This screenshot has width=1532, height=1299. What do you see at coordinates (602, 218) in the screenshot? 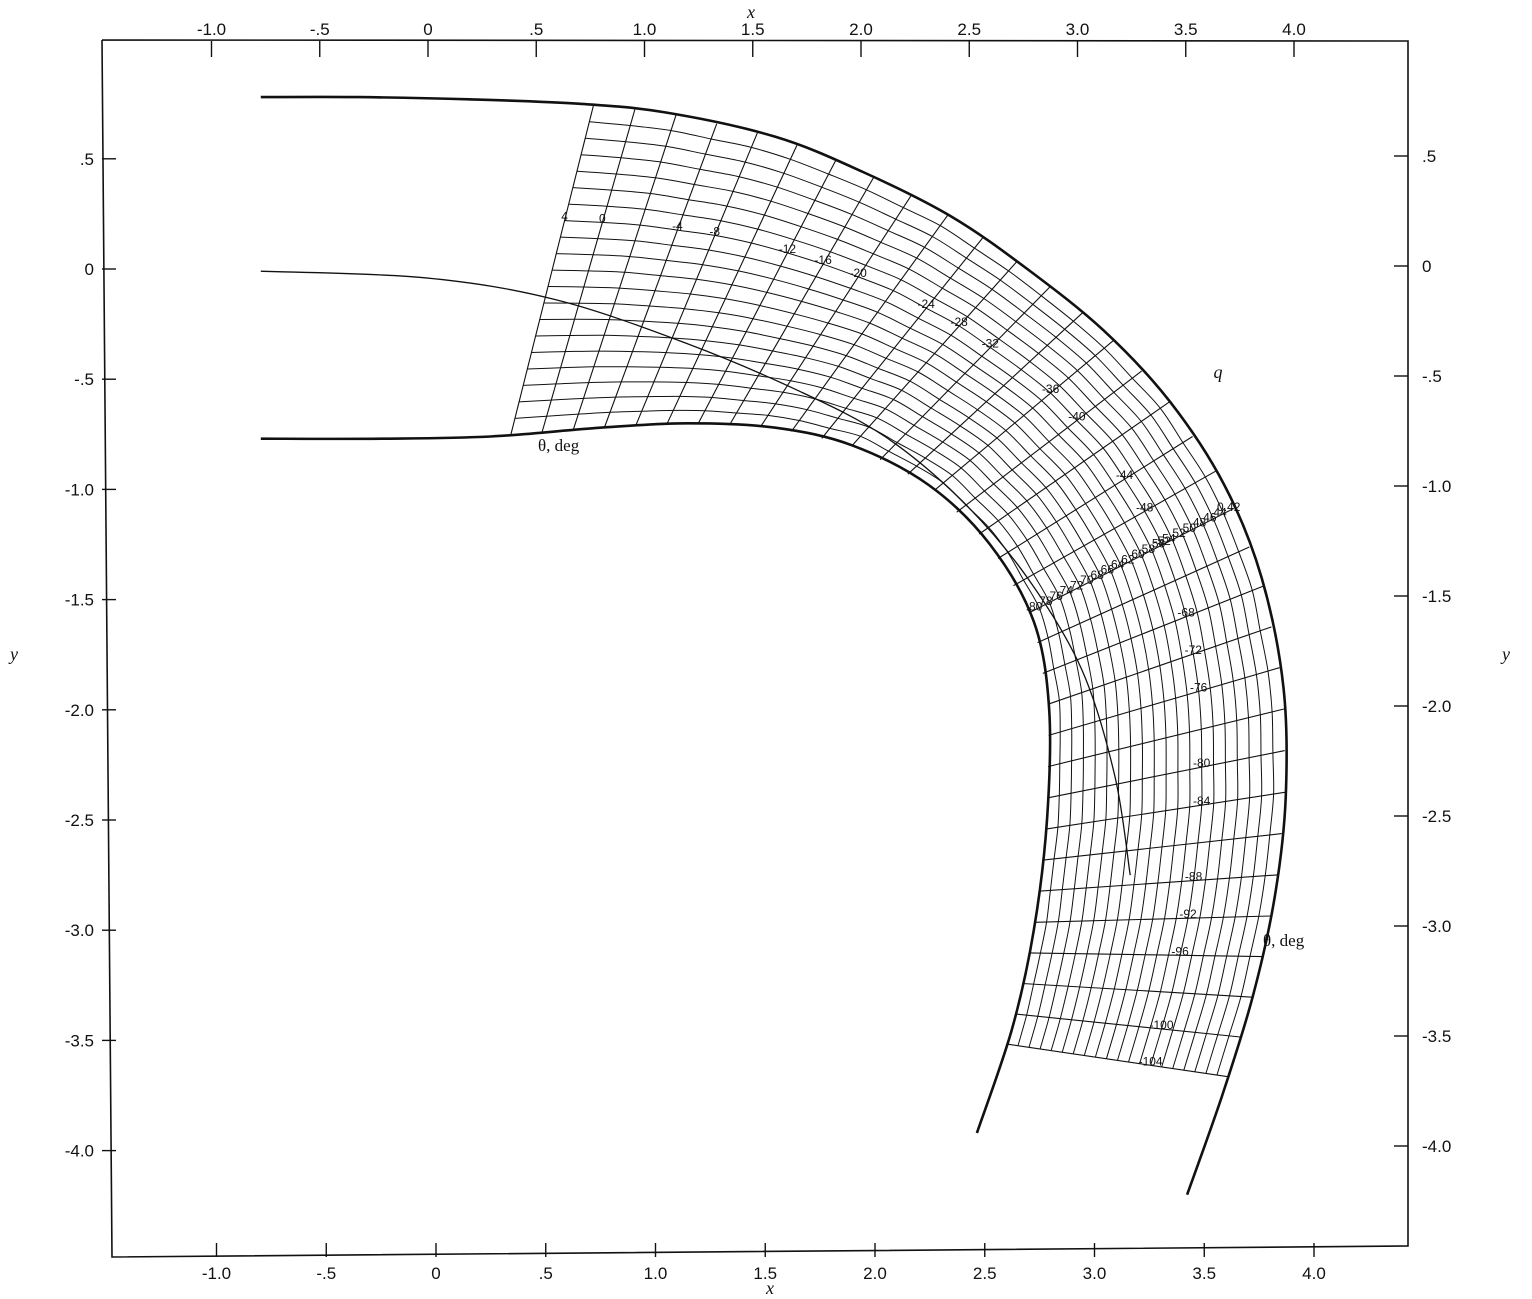
I see `theta-value-label: 0` at bounding box center [602, 218].